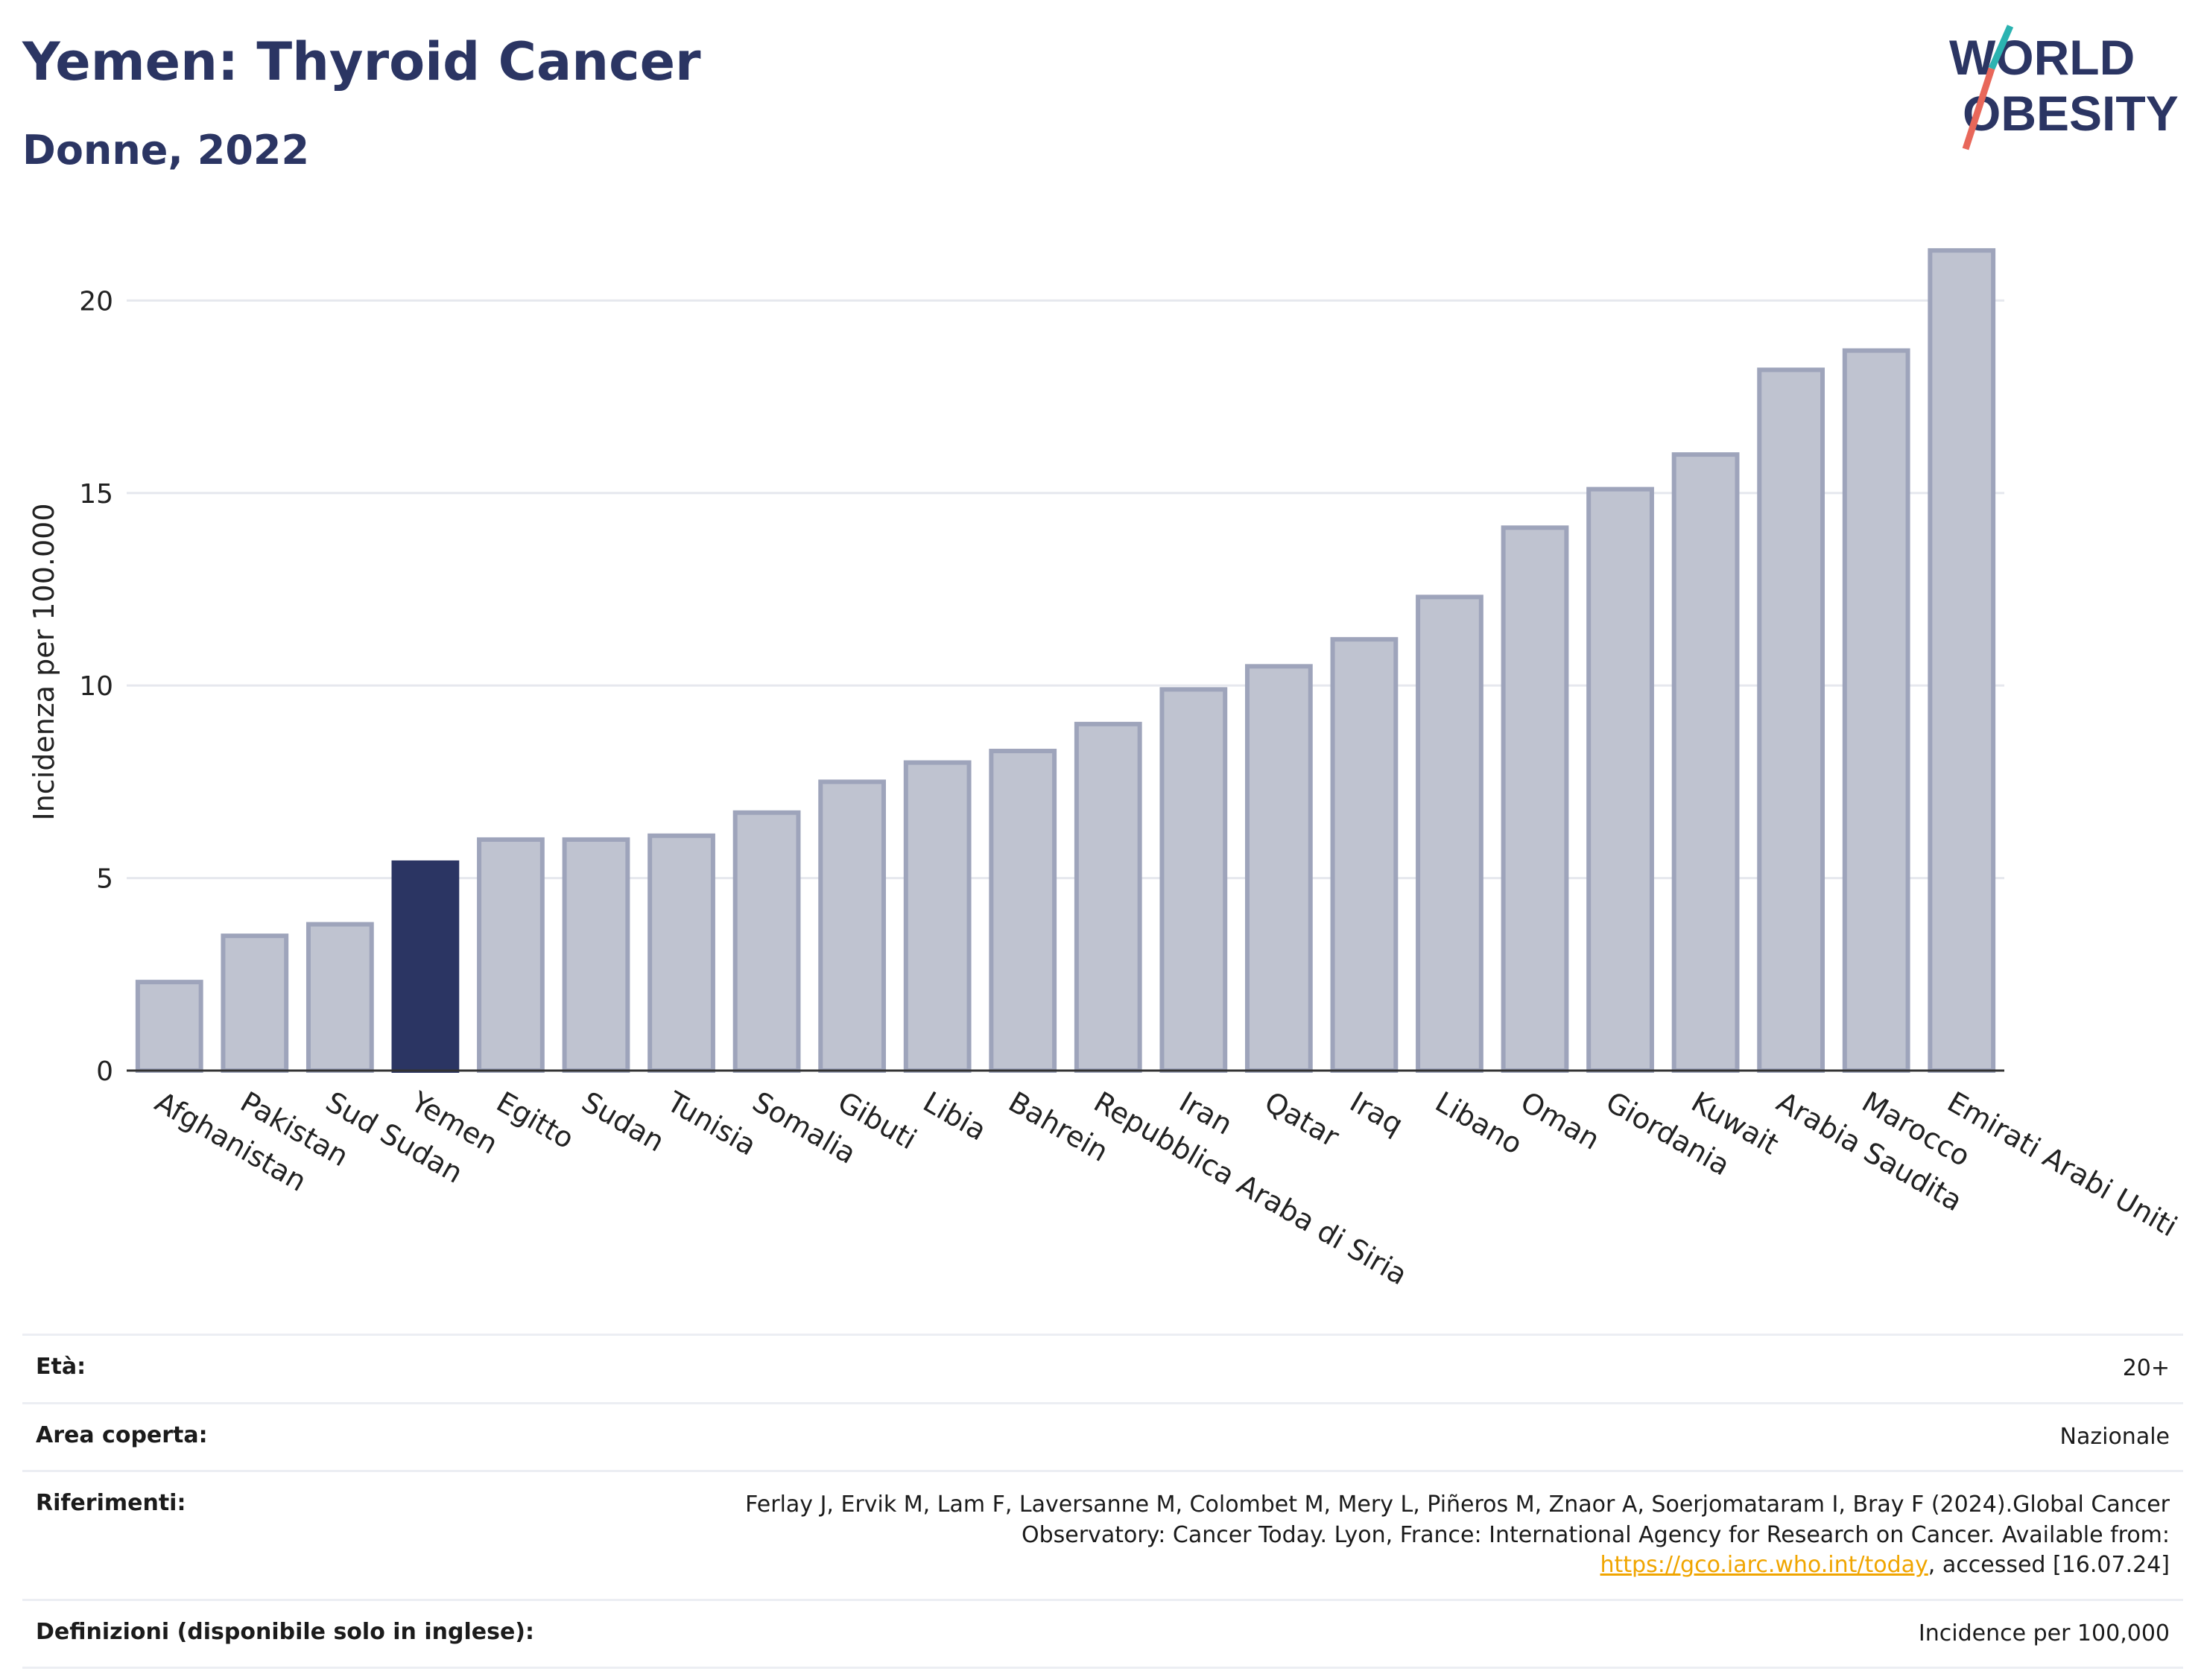  What do you see at coordinates (596, 955) in the screenshot?
I see `bar-sudan` at bounding box center [596, 955].